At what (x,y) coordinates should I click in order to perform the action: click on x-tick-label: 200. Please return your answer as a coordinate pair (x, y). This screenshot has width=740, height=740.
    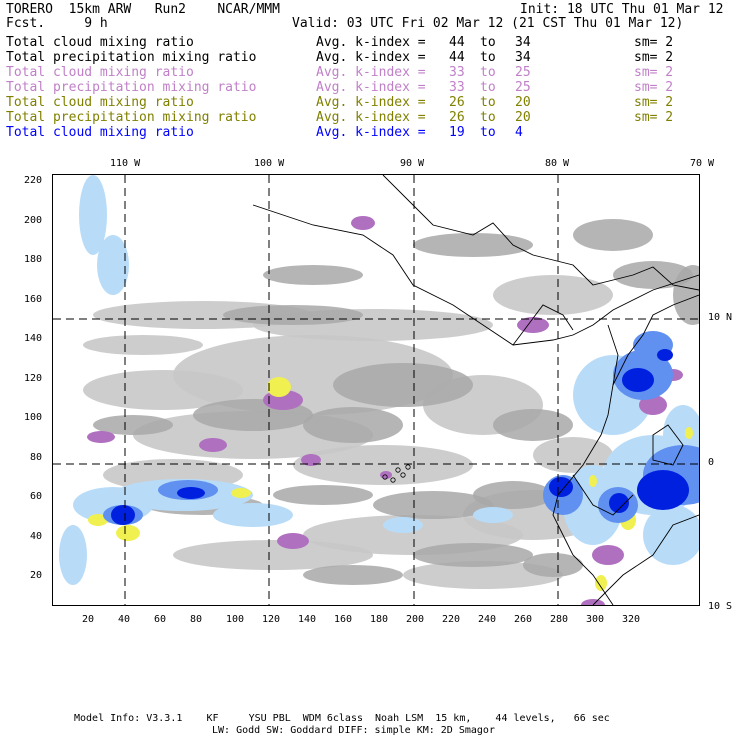
    Looking at the image, I should click on (415, 619).